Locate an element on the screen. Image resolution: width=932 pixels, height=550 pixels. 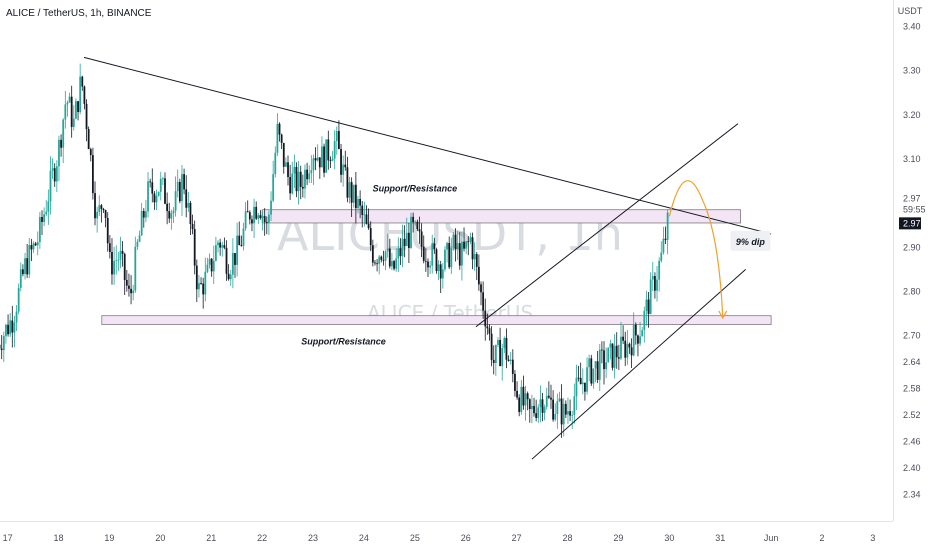
zone-label-upper: Support/Resistance is located at coordinates (415, 189).